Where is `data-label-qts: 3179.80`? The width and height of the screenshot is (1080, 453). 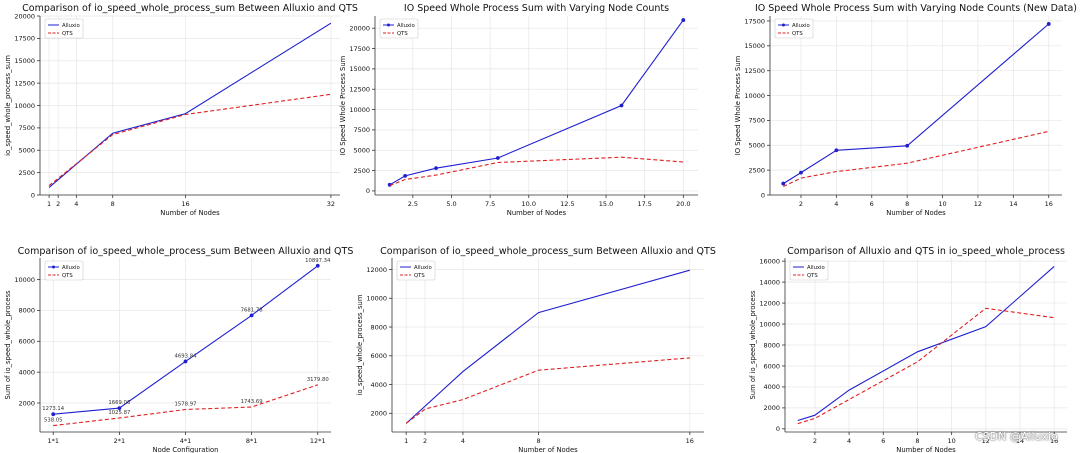
data-label-qts: 3179.80 is located at coordinates (318, 380).